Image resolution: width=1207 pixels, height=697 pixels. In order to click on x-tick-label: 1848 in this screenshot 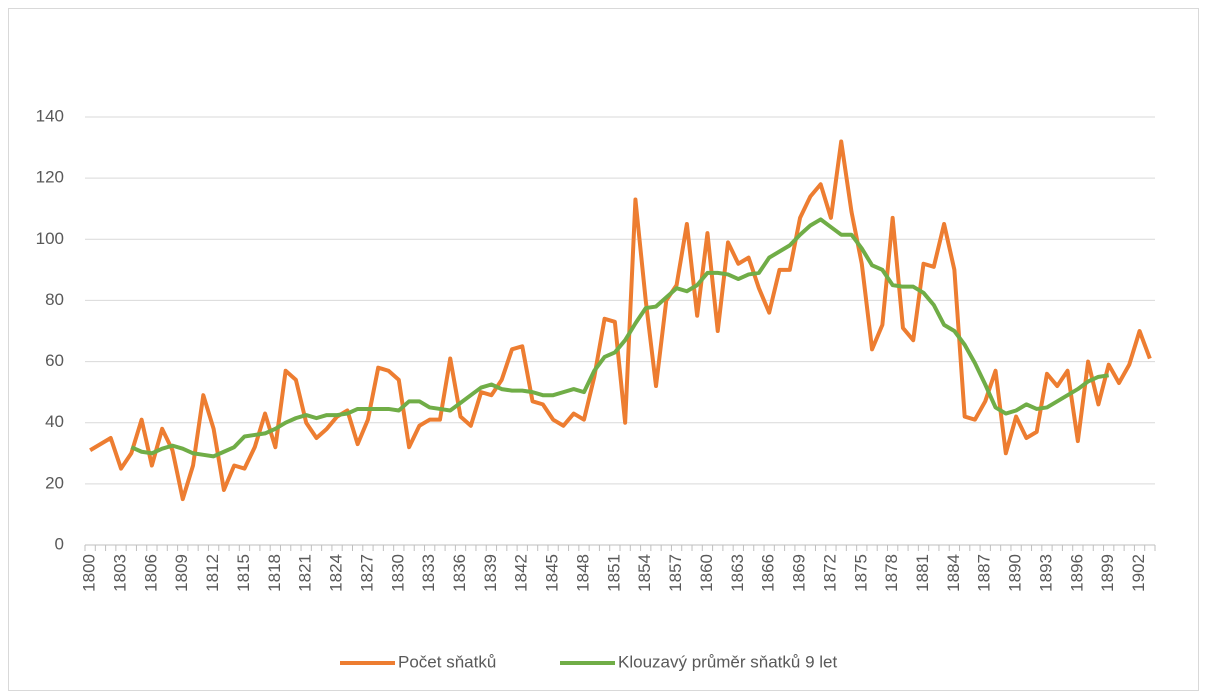, I will do `click(582, 573)`.